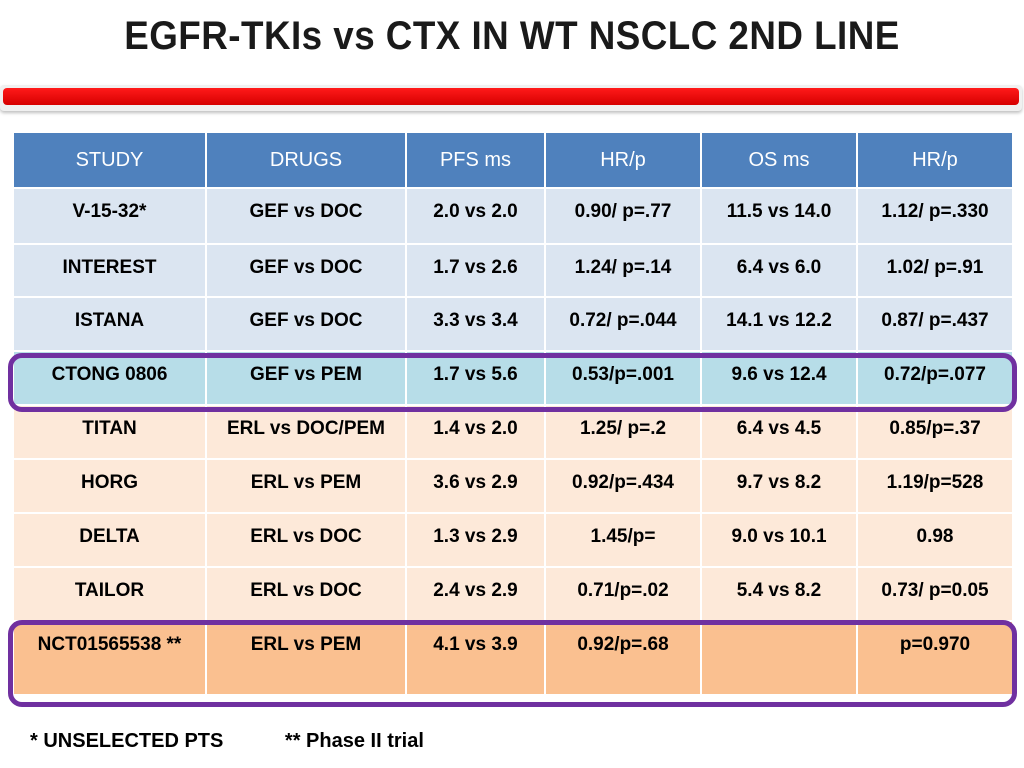 The height and width of the screenshot is (768, 1024). What do you see at coordinates (475, 486) in the screenshot?
I see `cell-pfs: 3.6 vs 2.9` at bounding box center [475, 486].